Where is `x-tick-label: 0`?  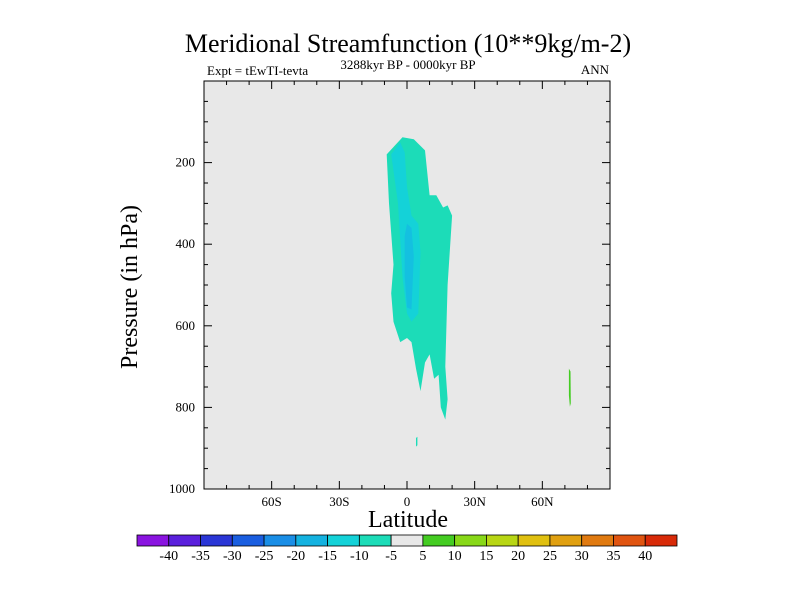 x-tick-label: 0 is located at coordinates (407, 501).